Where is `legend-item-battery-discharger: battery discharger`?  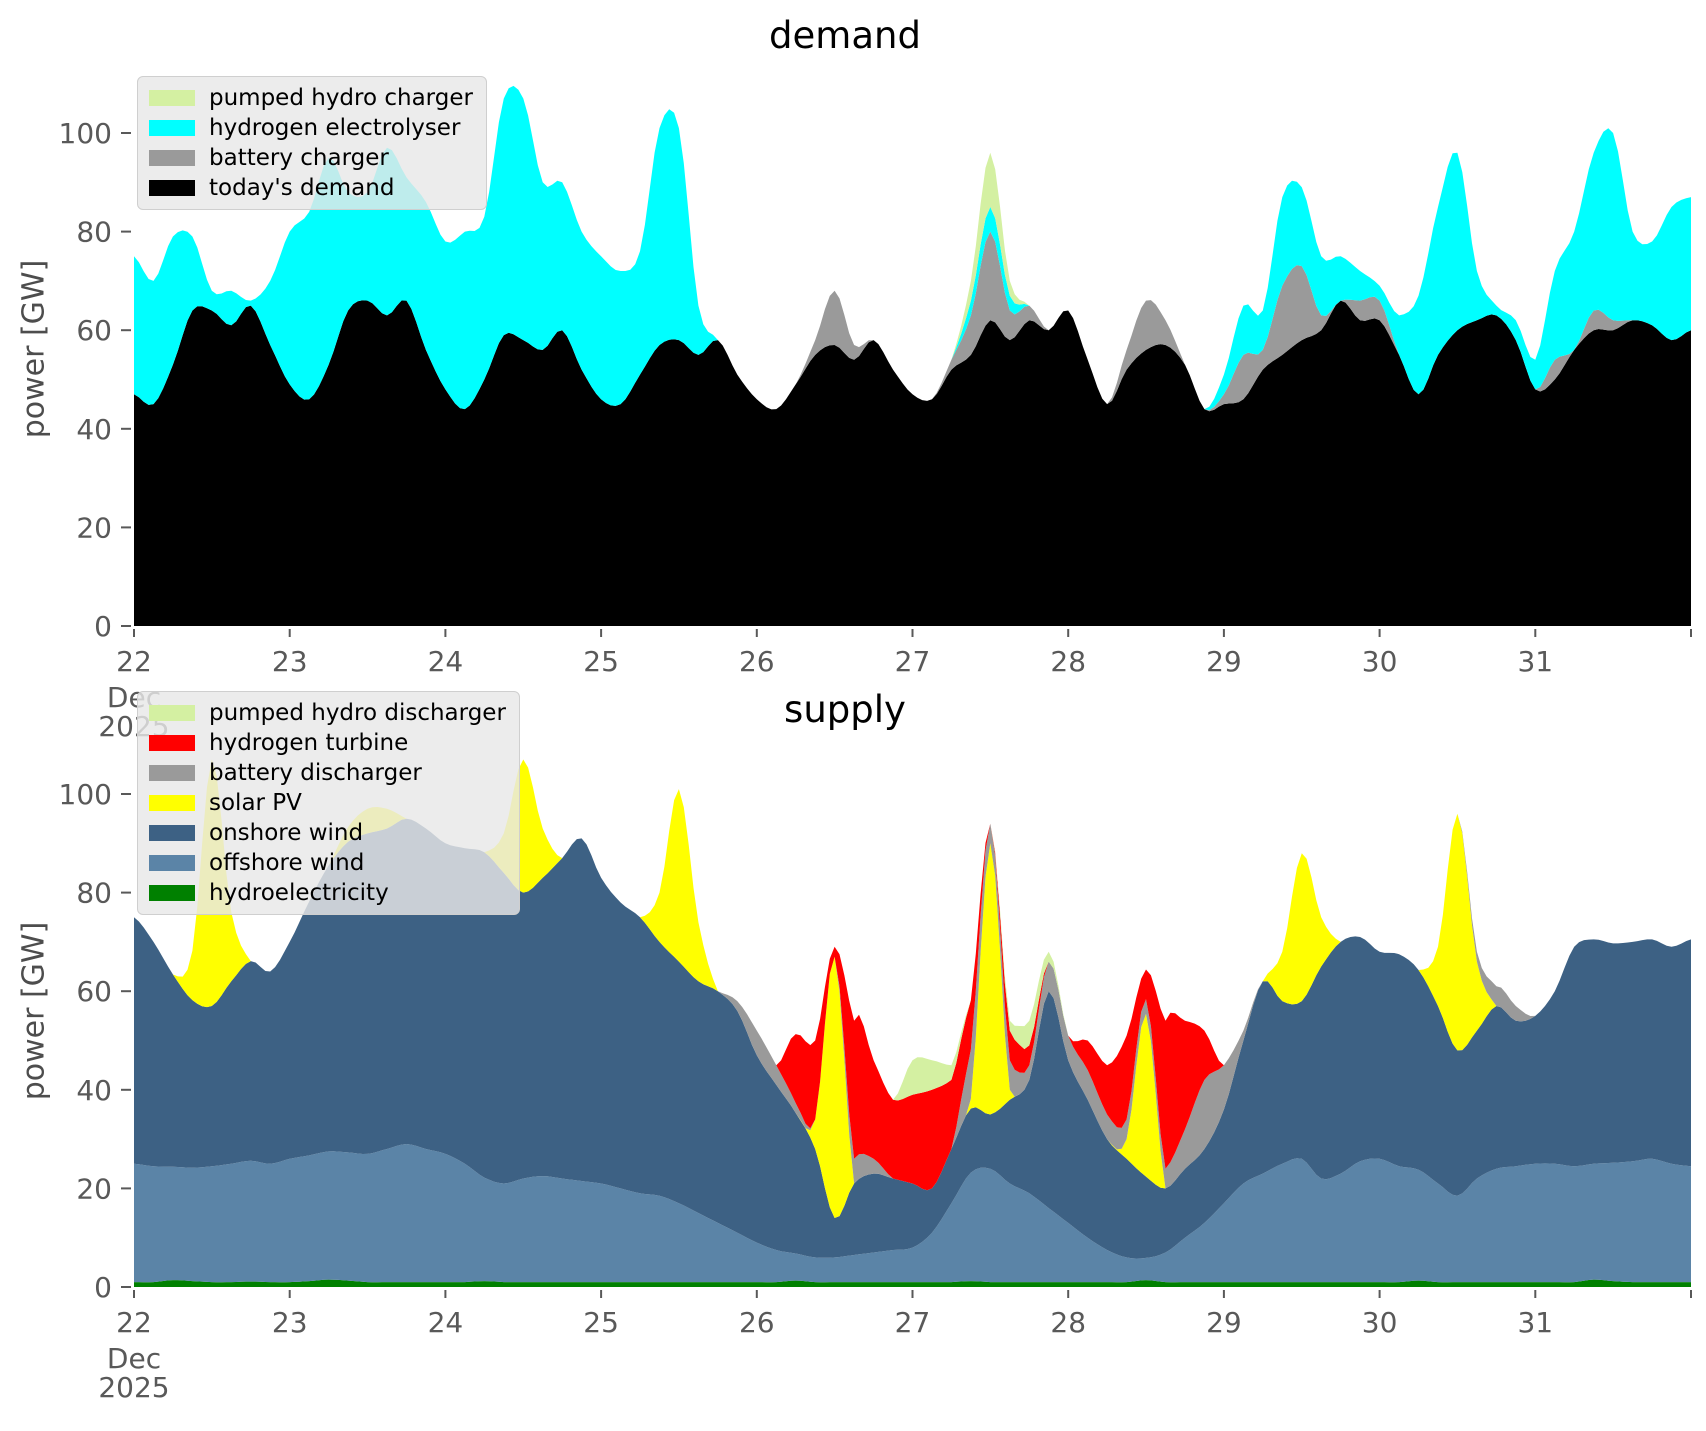 legend-item-battery-discharger: battery discharger is located at coordinates (327, 773).